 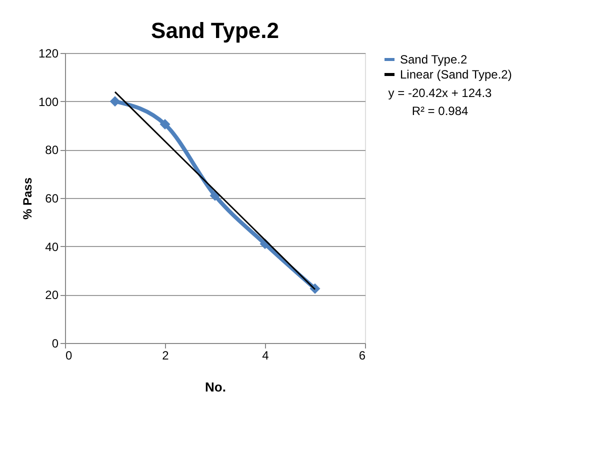 What do you see at coordinates (48, 101) in the screenshot?
I see `y-tick-label: 100` at bounding box center [48, 101].